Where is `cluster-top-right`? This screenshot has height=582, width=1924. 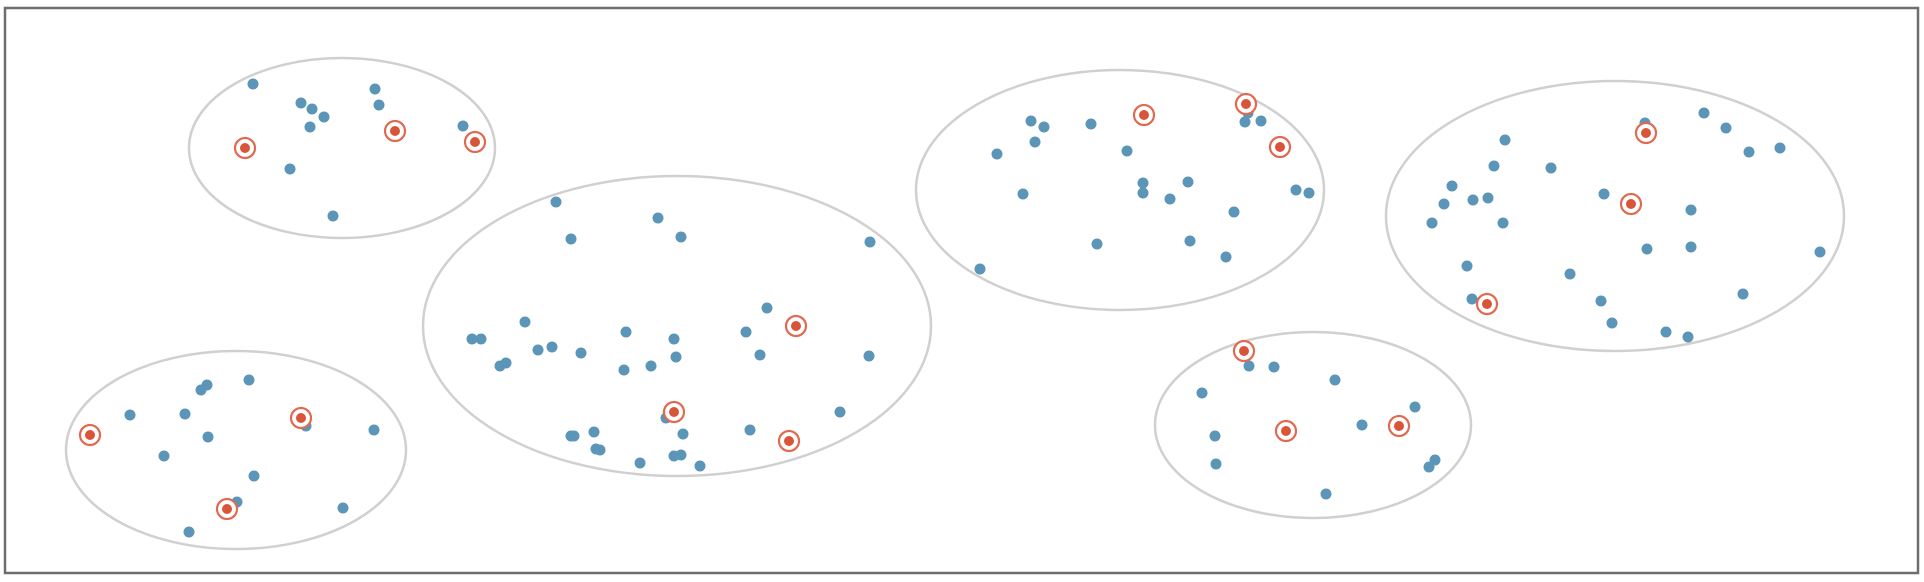 cluster-top-right is located at coordinates (1144, 183).